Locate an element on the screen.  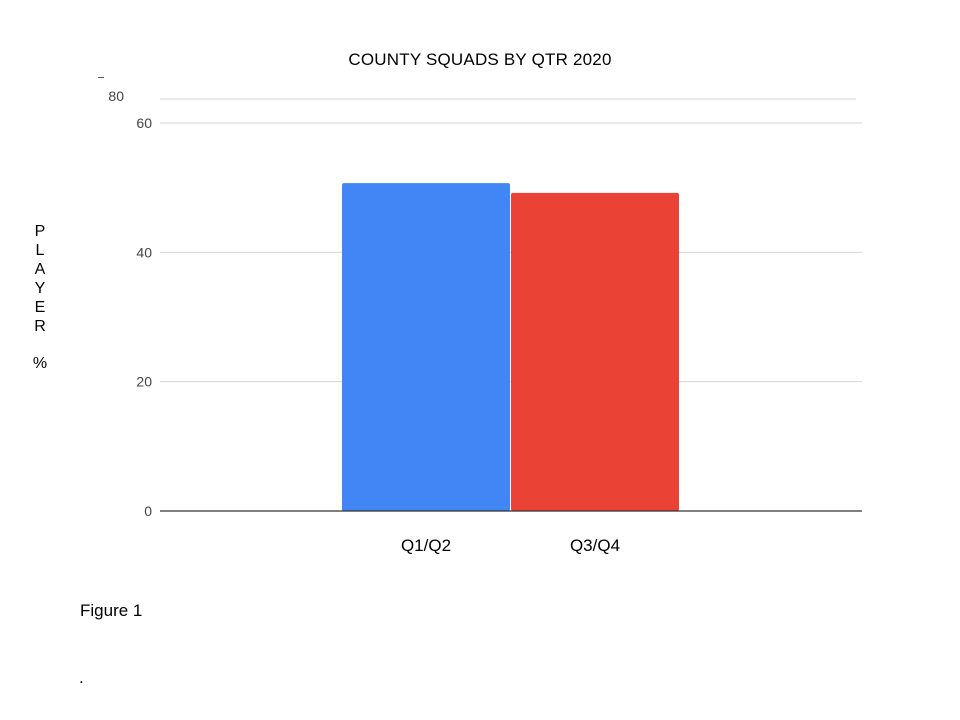
y-tick-label-80: 80 is located at coordinates (116, 96).